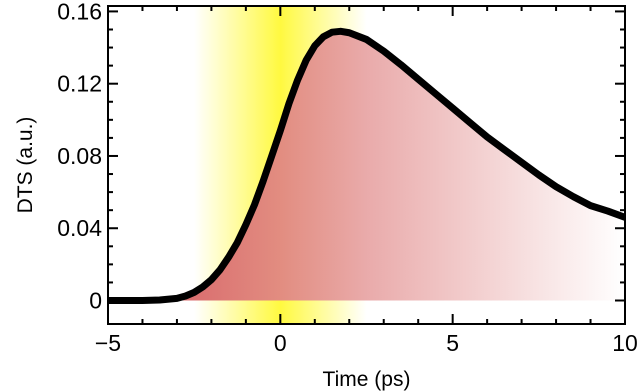 This screenshot has width=641, height=392. What do you see at coordinates (280, 343) in the screenshot?
I see `x-tick-label: 0` at bounding box center [280, 343].